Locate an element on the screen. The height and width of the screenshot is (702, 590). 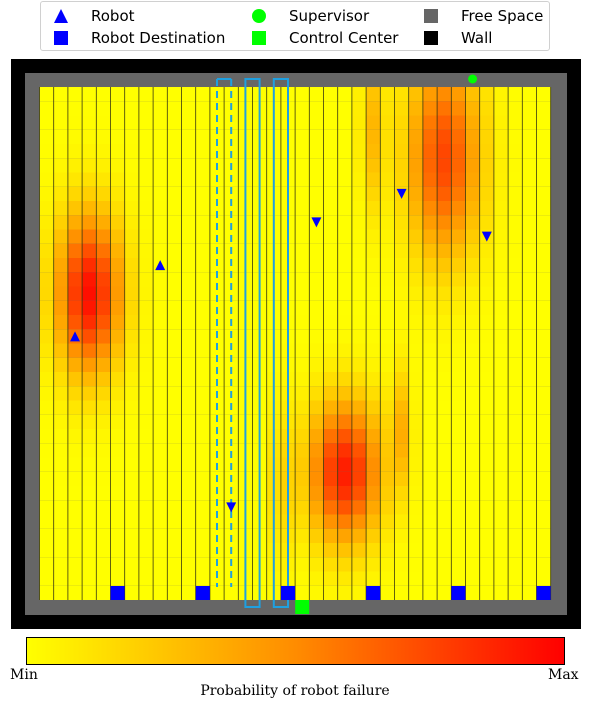
square-icon is located at coordinates (431, 38).